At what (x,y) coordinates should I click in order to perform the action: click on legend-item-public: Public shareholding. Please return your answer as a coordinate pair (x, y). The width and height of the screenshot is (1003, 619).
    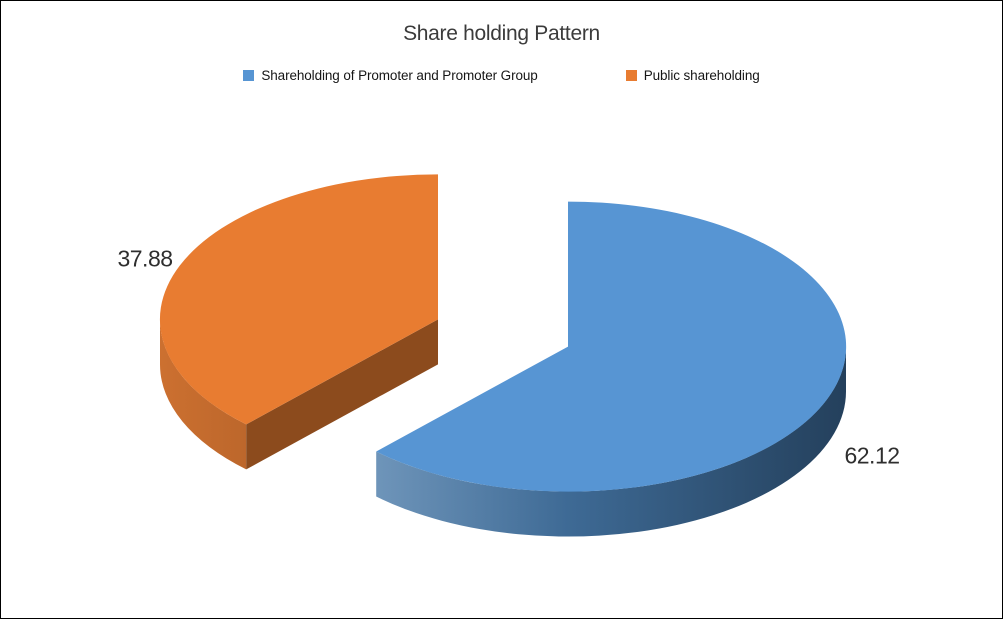
    Looking at the image, I should click on (692, 75).